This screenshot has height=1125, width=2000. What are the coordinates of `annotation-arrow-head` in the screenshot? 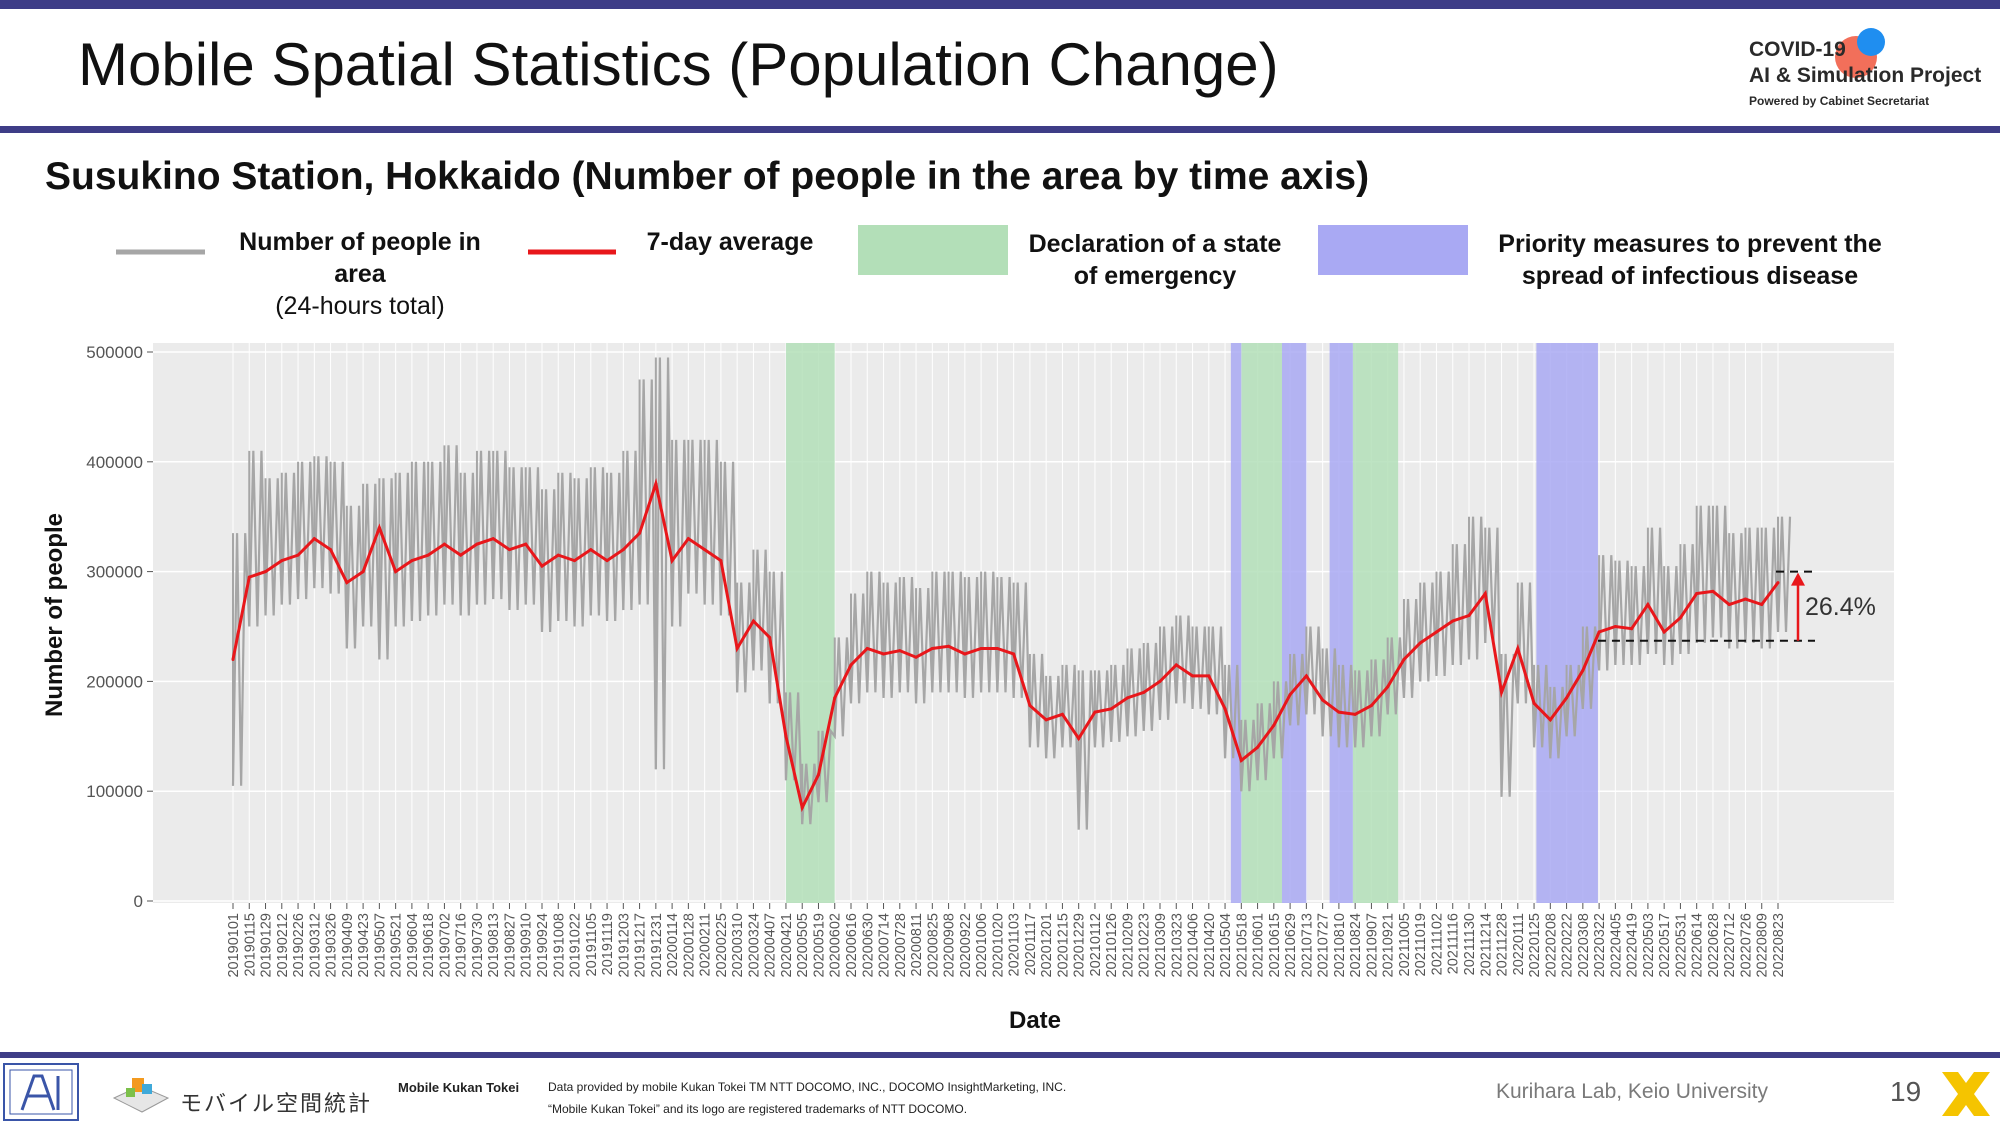 It's located at (1798, 579).